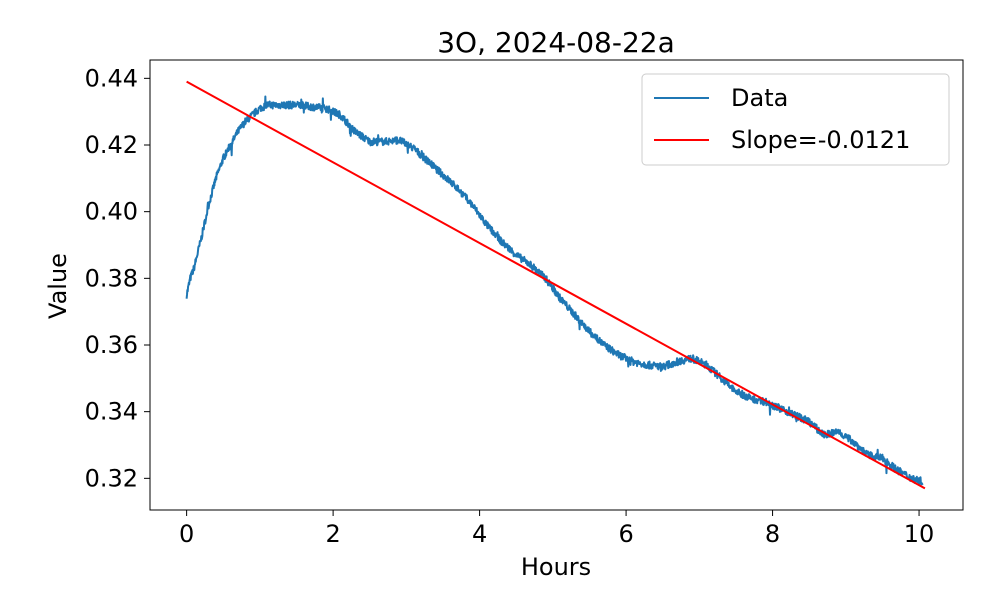 The height and width of the screenshot is (600, 1000). I want to click on y-tick-label: 0.42, so click(111, 145).